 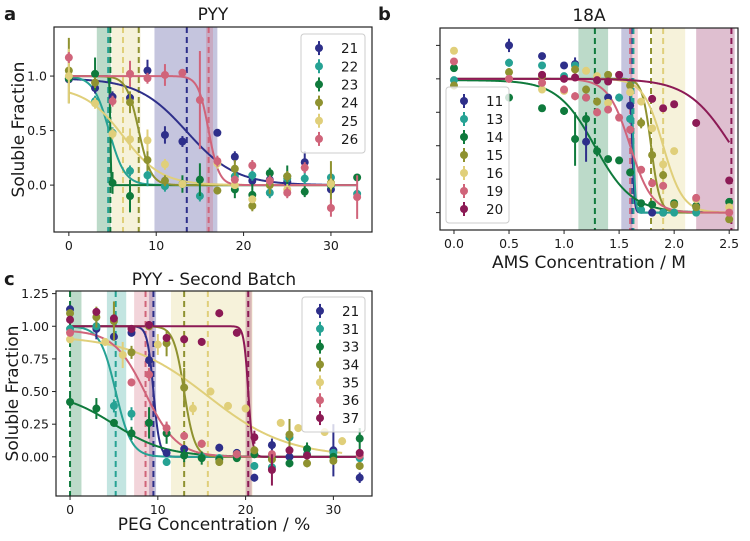 I want to click on y-tick-label: 1.00, so click(x=35, y=326).